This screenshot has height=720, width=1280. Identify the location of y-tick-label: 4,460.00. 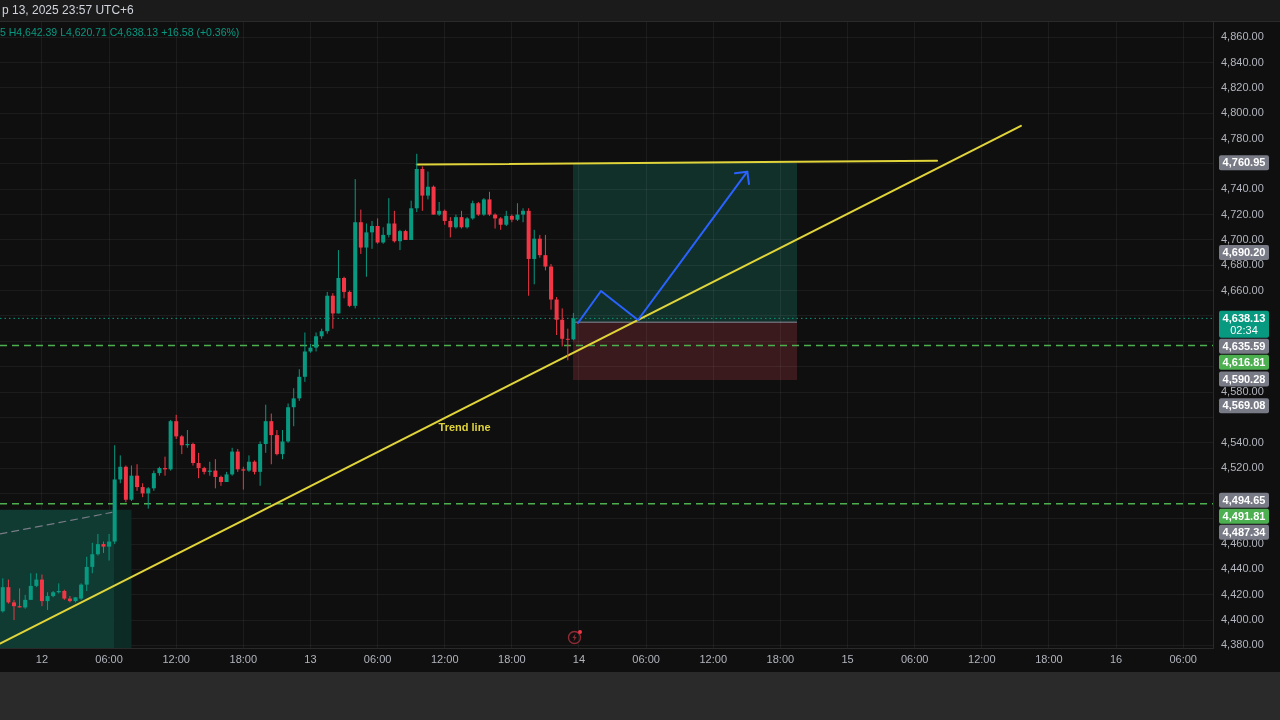
(1242, 543).